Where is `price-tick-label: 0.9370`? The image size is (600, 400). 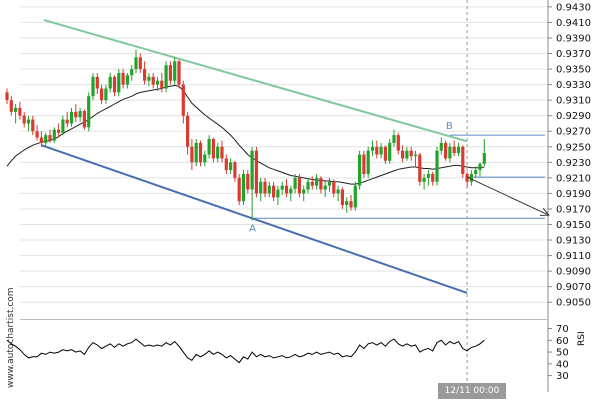
price-tick-label: 0.9370 is located at coordinates (573, 54).